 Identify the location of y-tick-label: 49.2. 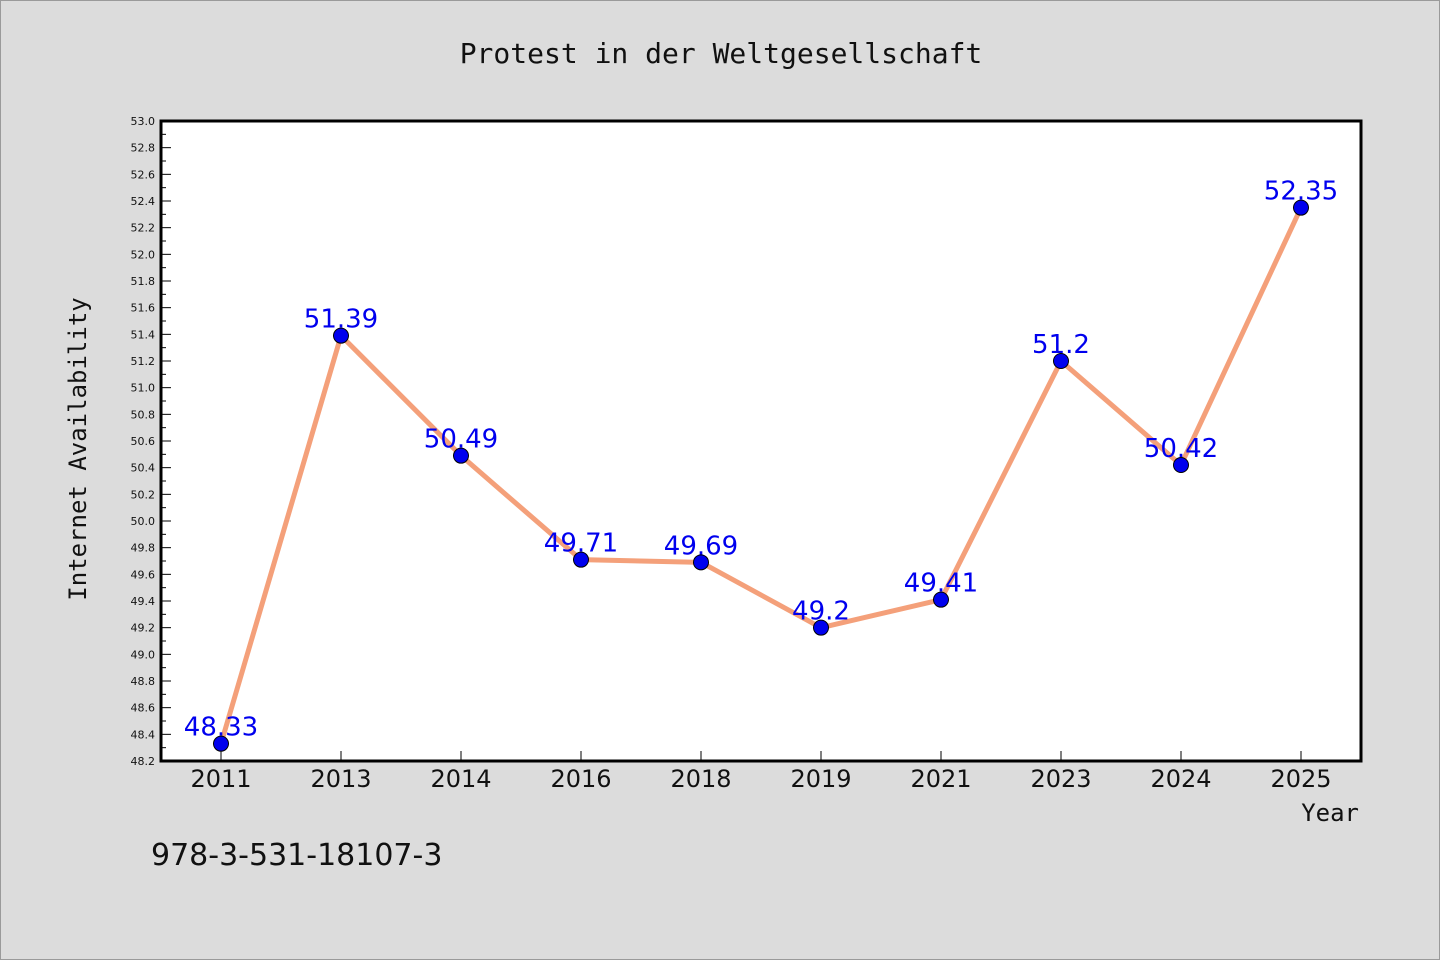
(143, 628).